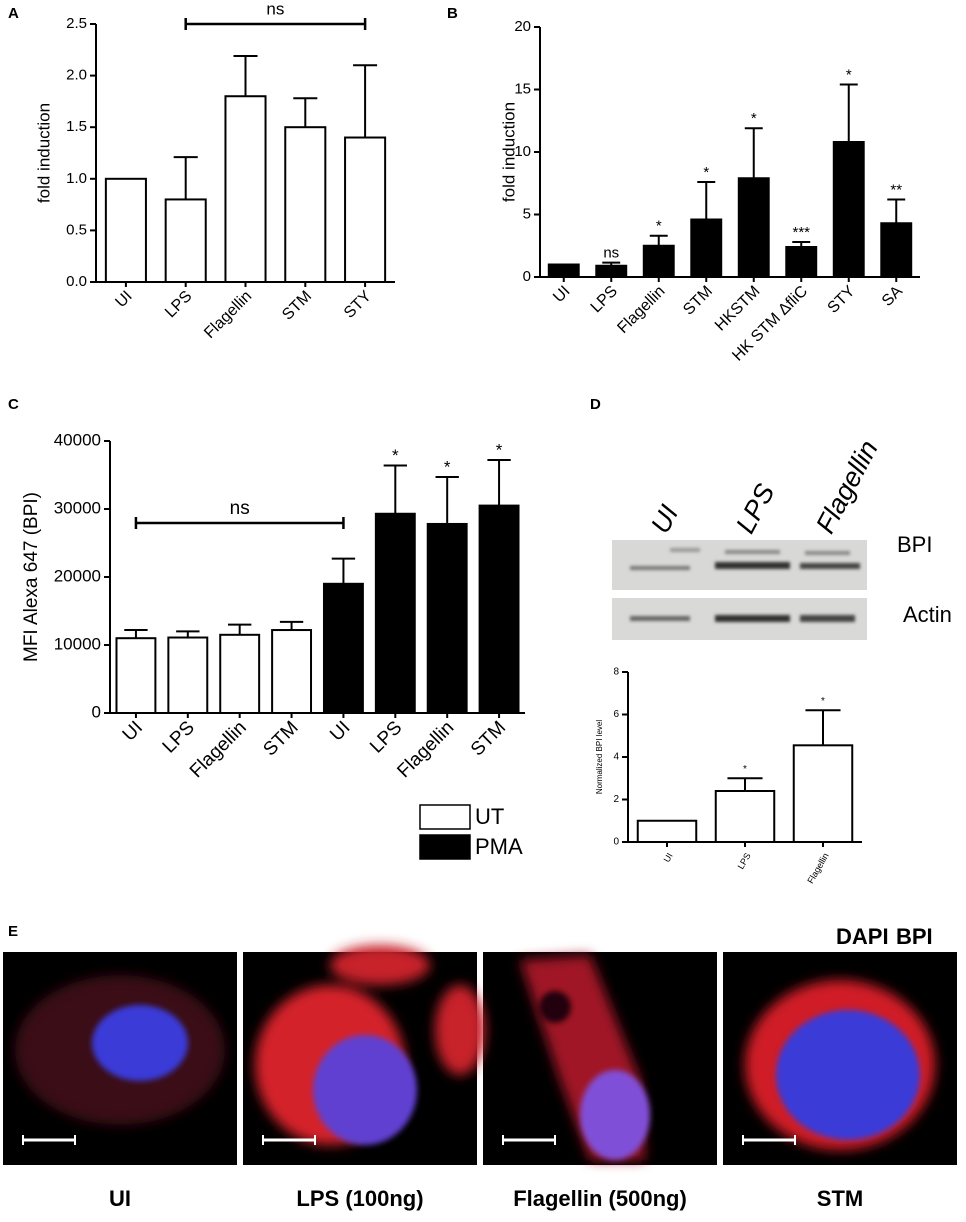 Image resolution: width=966 pixels, height=1222 pixels. I want to click on x-tick-label: SA, so click(892, 296).